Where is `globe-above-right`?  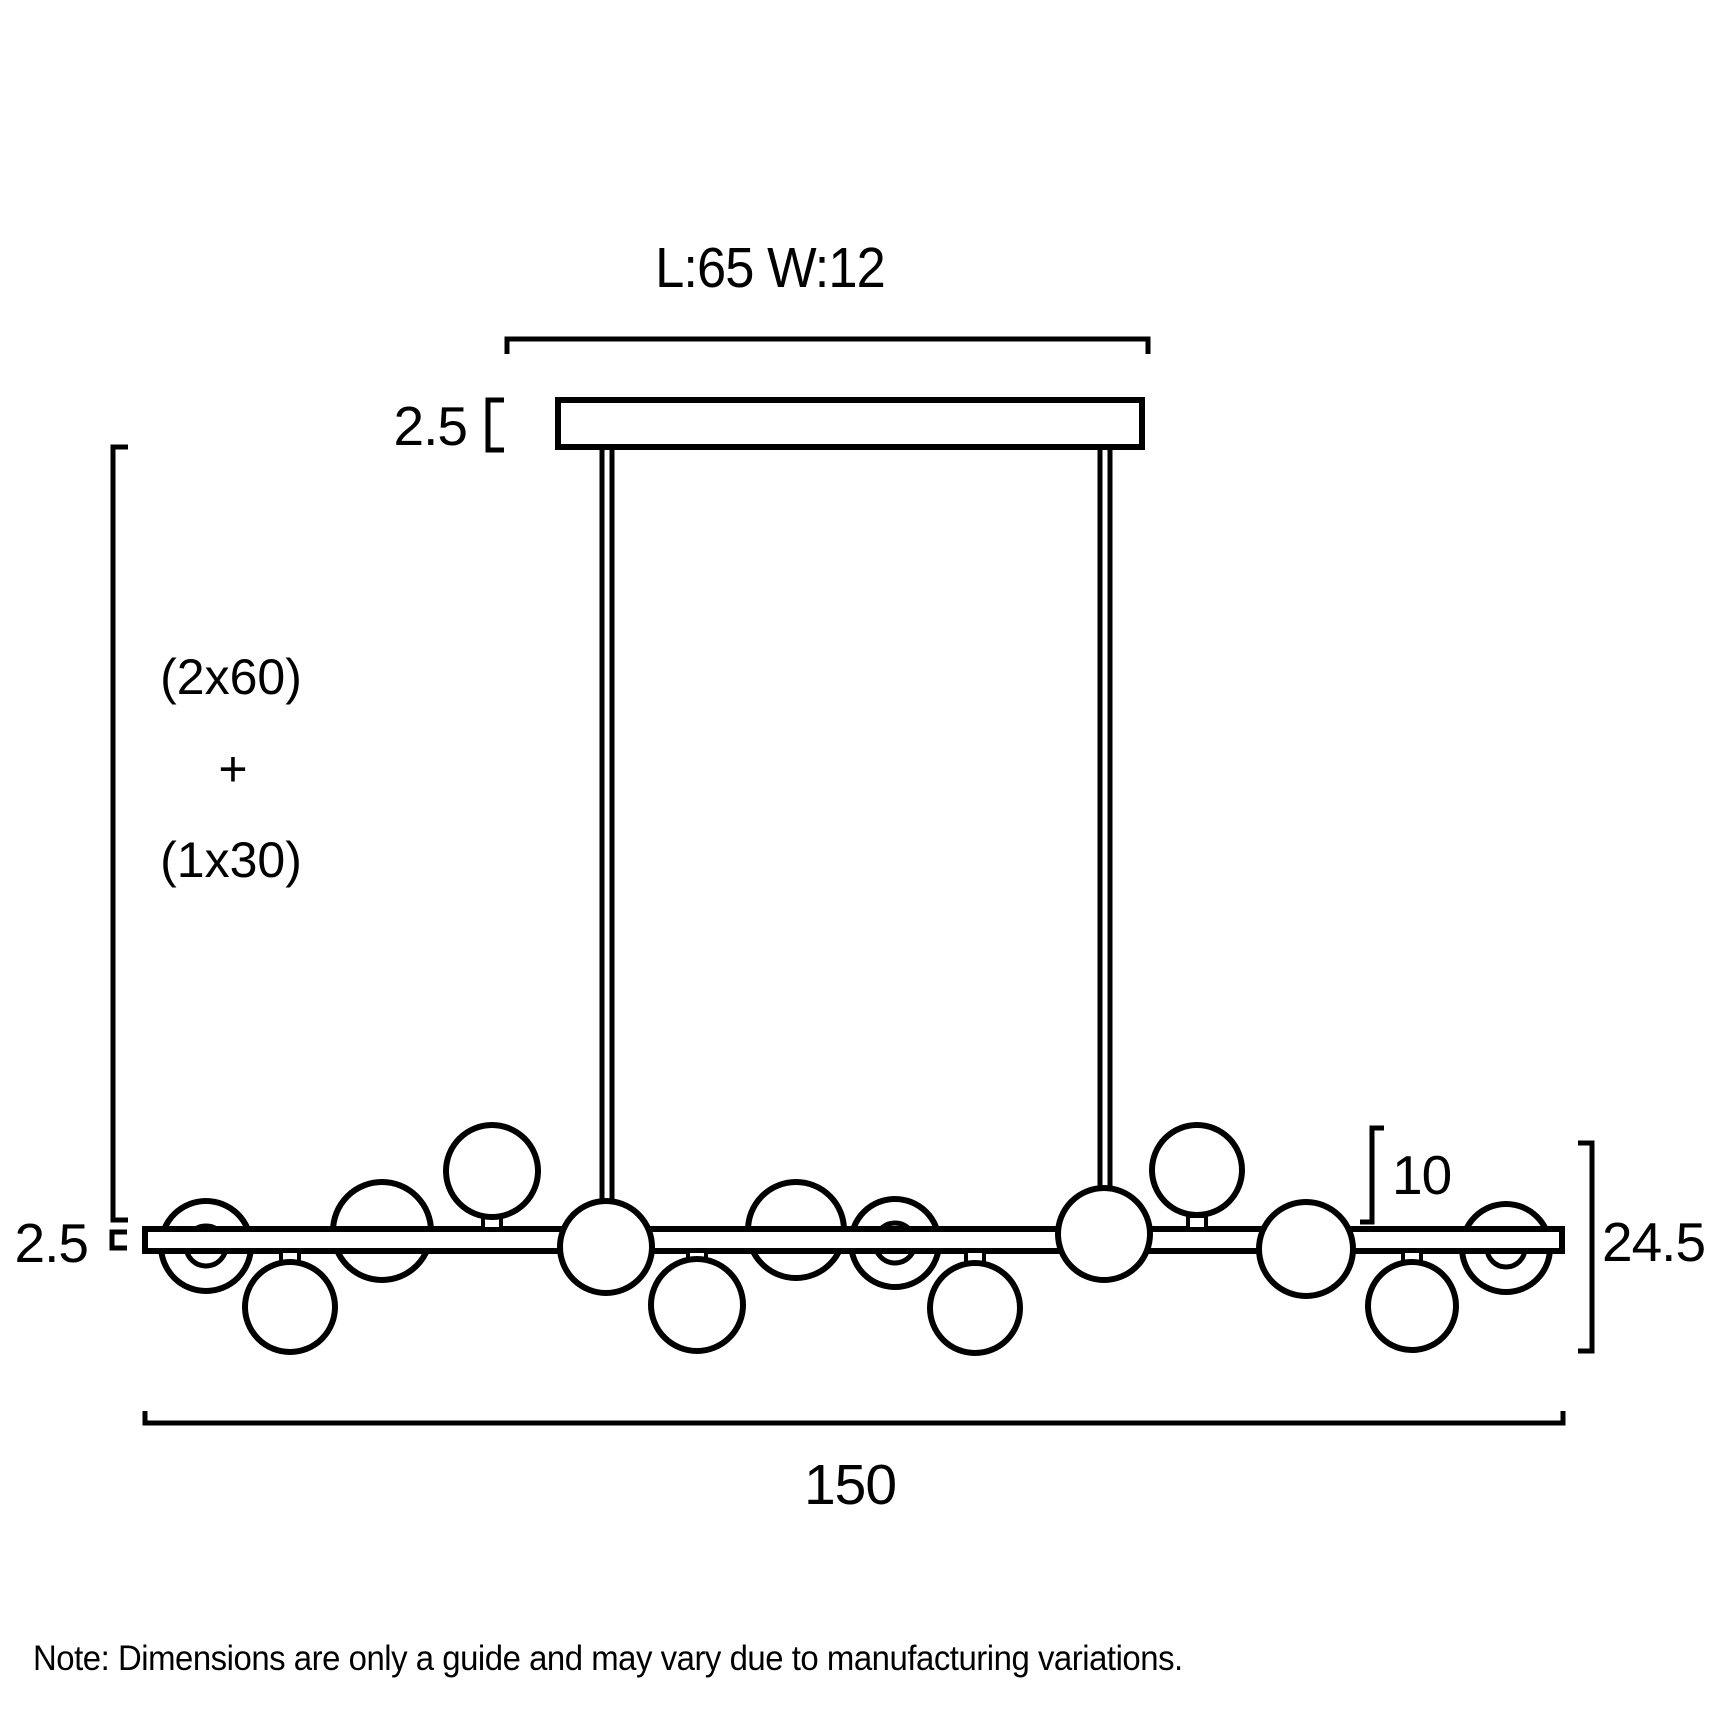 globe-above-right is located at coordinates (1197, 1170).